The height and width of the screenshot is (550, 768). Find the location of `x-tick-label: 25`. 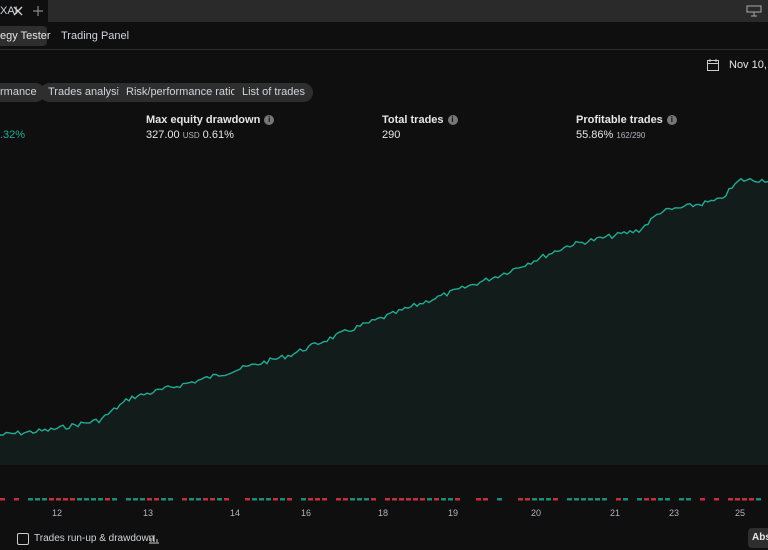

x-tick-label: 25 is located at coordinates (740, 513).